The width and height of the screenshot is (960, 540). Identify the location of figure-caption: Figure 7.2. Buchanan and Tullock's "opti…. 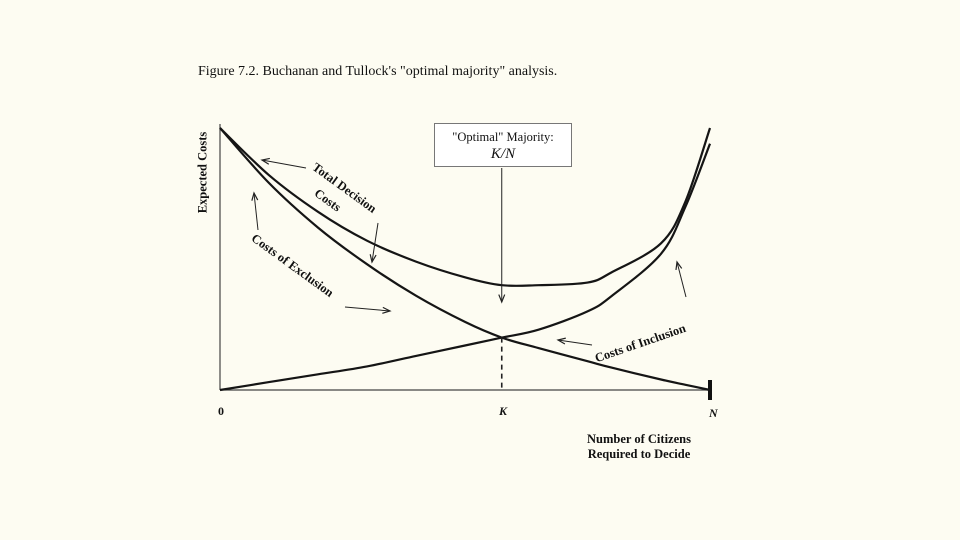
(378, 71).